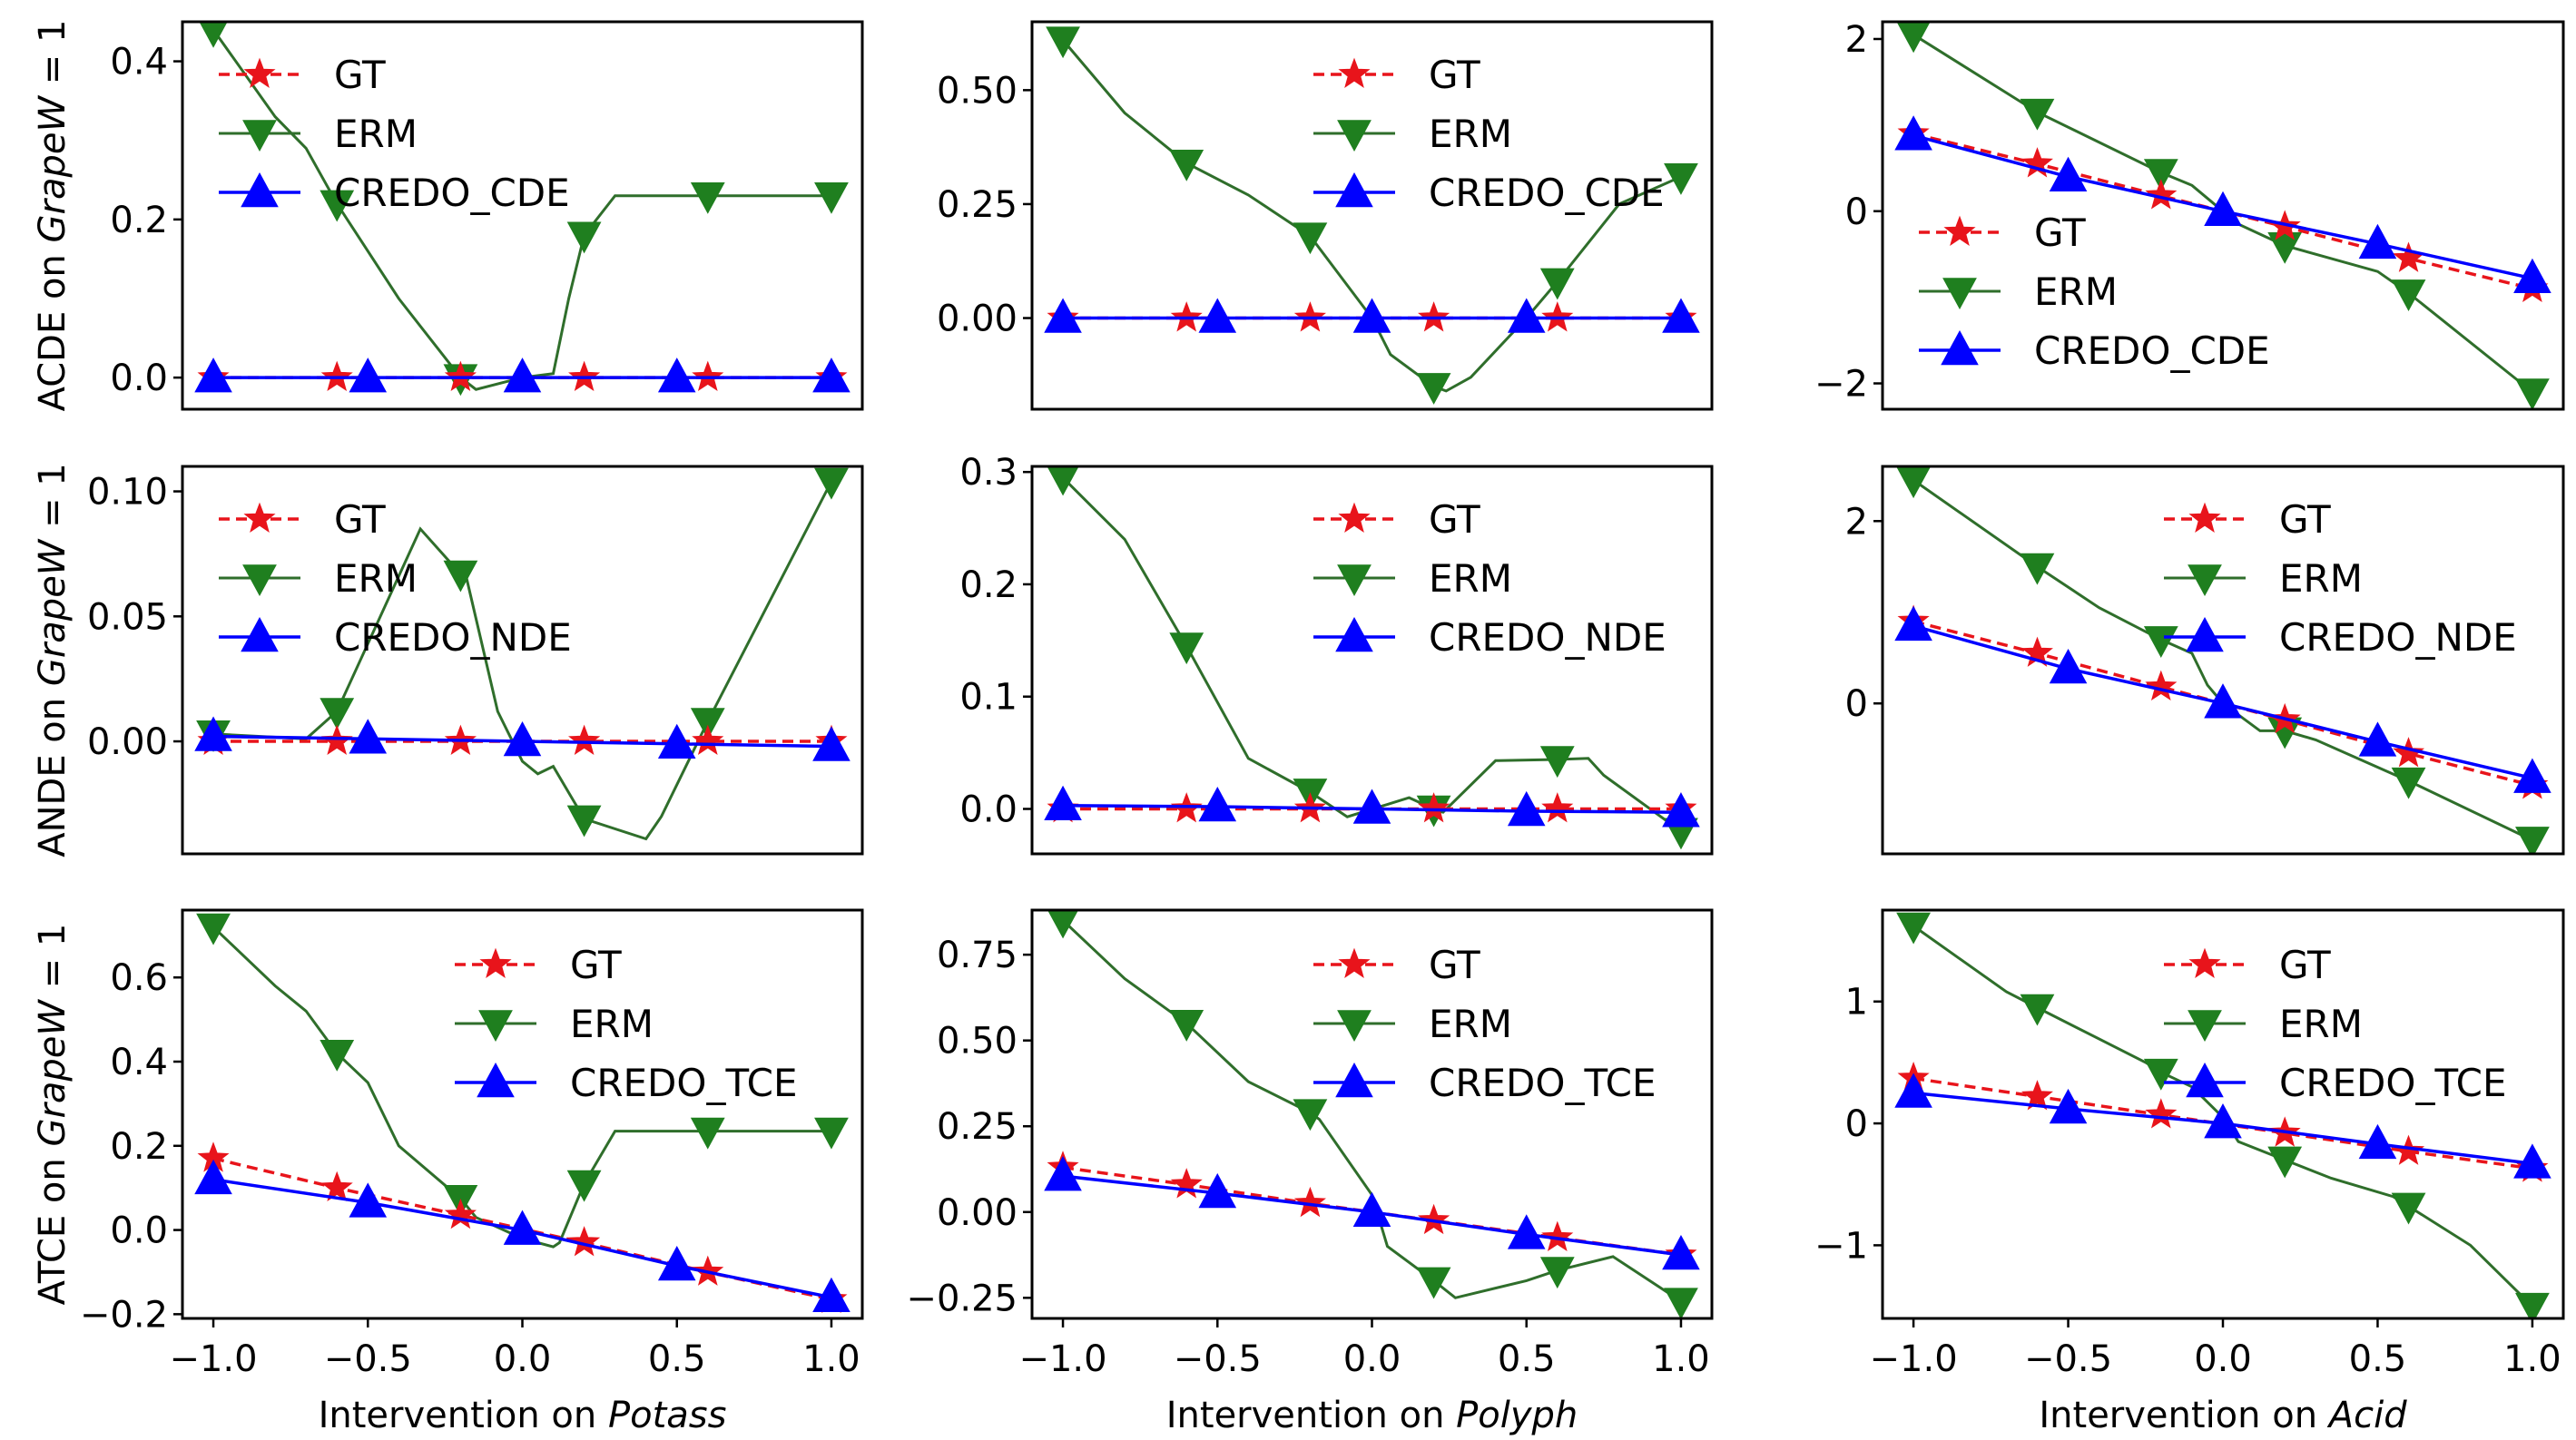  Describe the element at coordinates (1336, 654) in the screenshot. I see `subplot-r1-c1: 0.0 0.1 0.2 0.3 GT ERM CREDO_NDE` at that location.